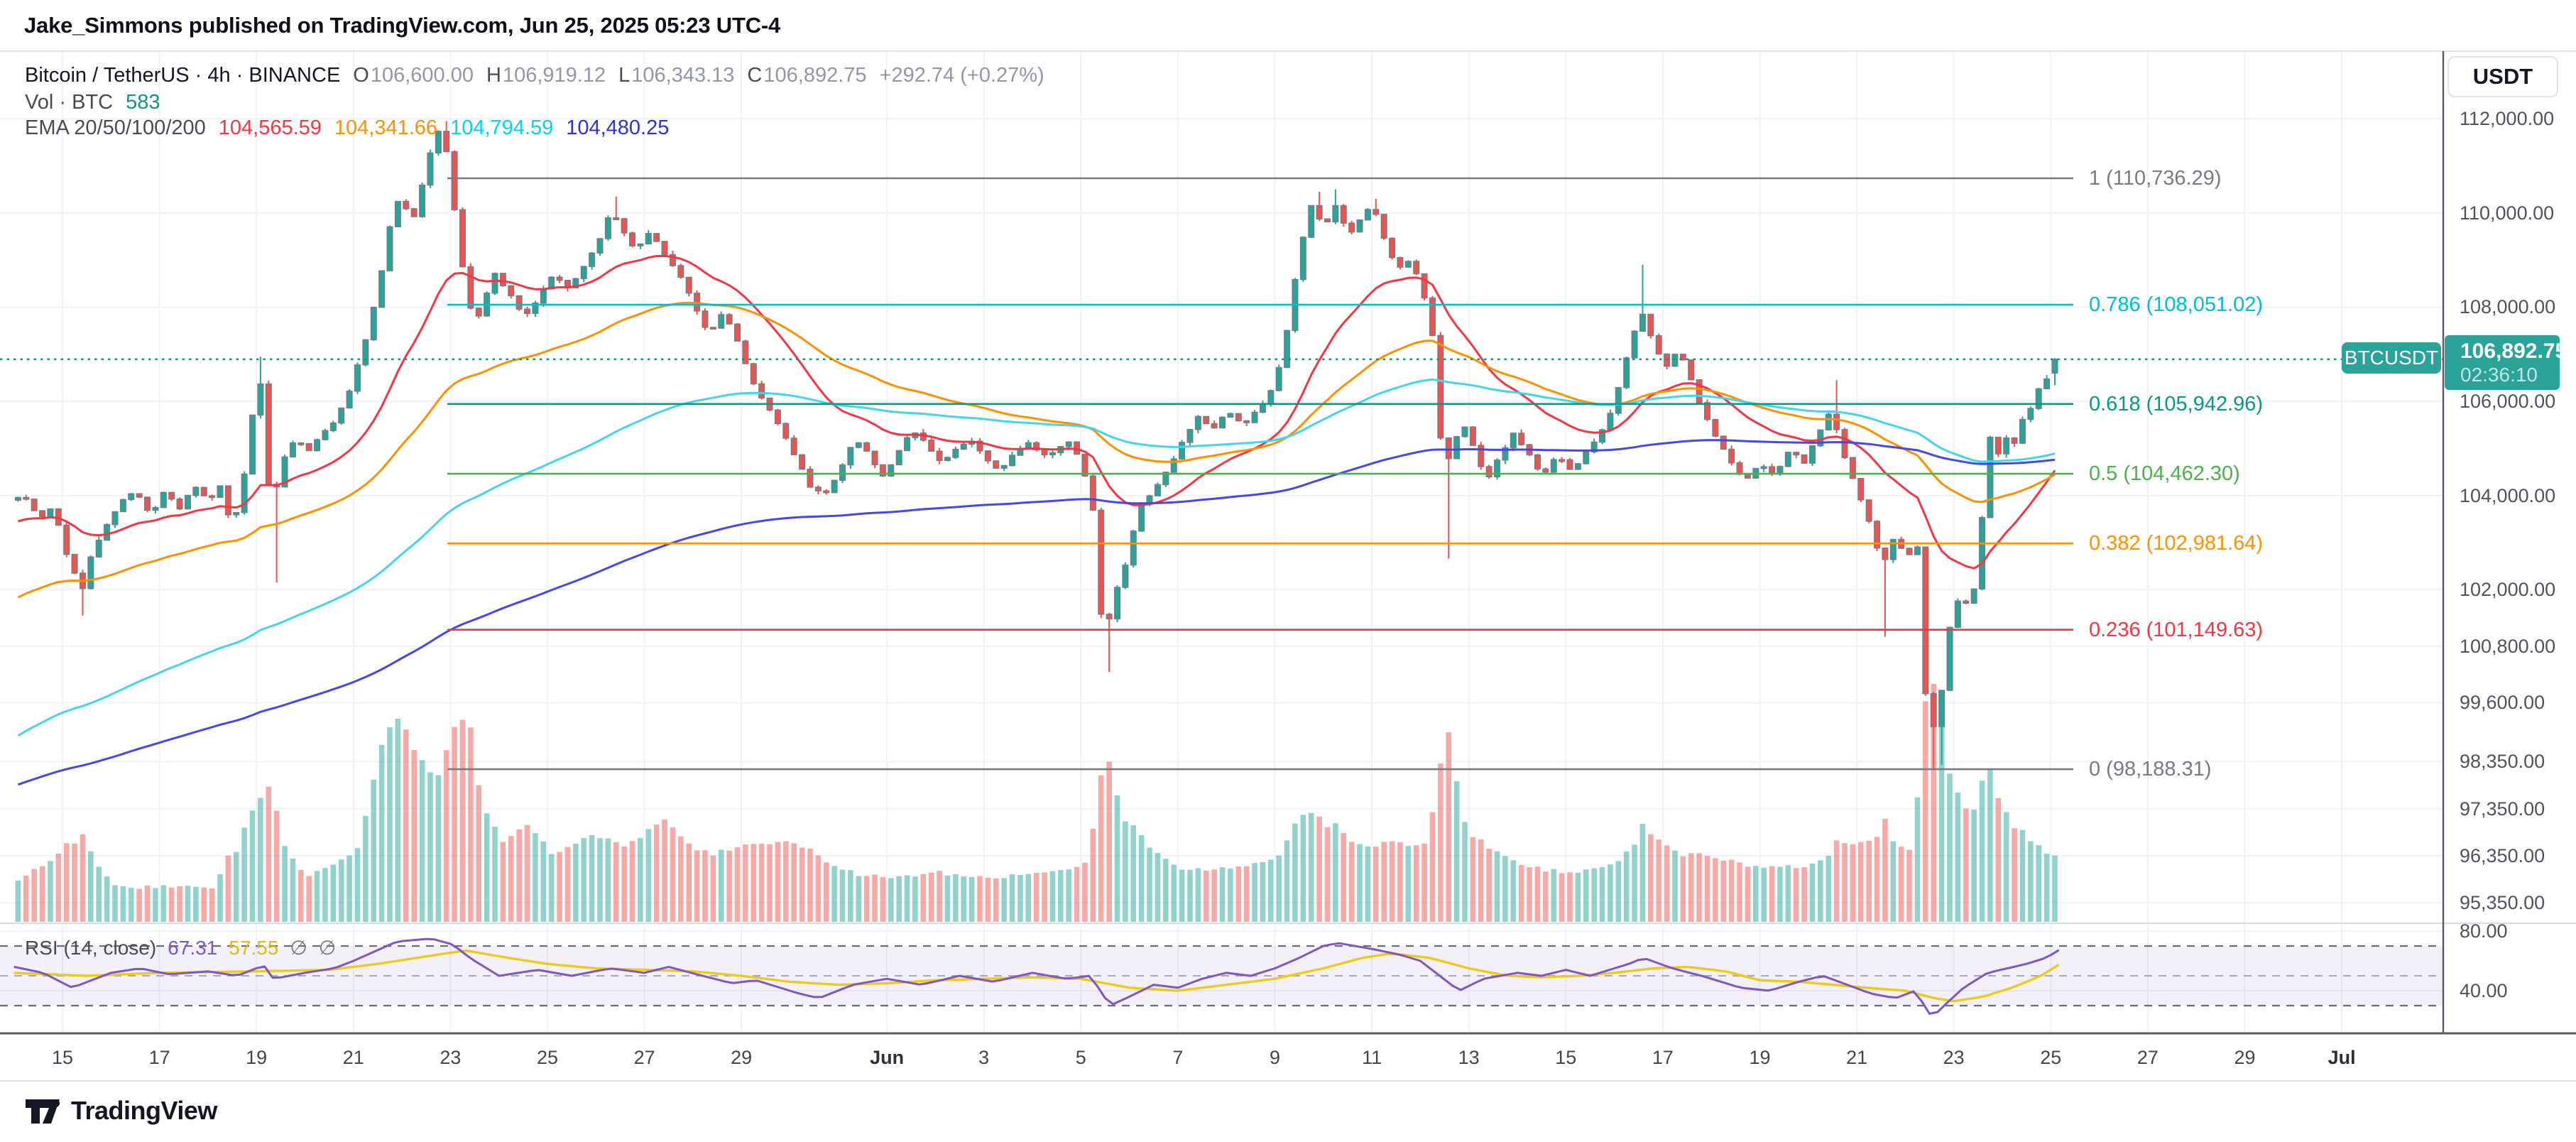 This screenshot has height=1142, width=2576. Describe the element at coordinates (554, 75) in the screenshot. I see `high-value: 106,919.12` at that location.